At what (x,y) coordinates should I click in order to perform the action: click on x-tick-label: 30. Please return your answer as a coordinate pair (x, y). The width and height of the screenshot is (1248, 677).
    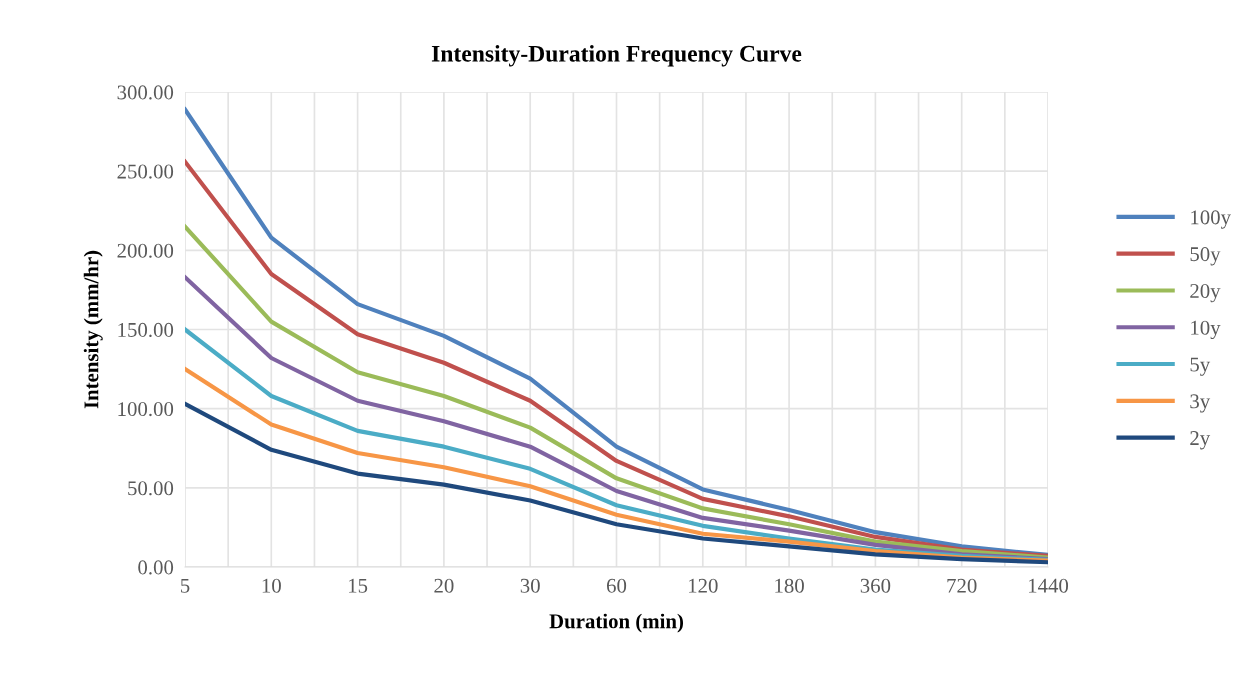
    Looking at the image, I should click on (530, 585).